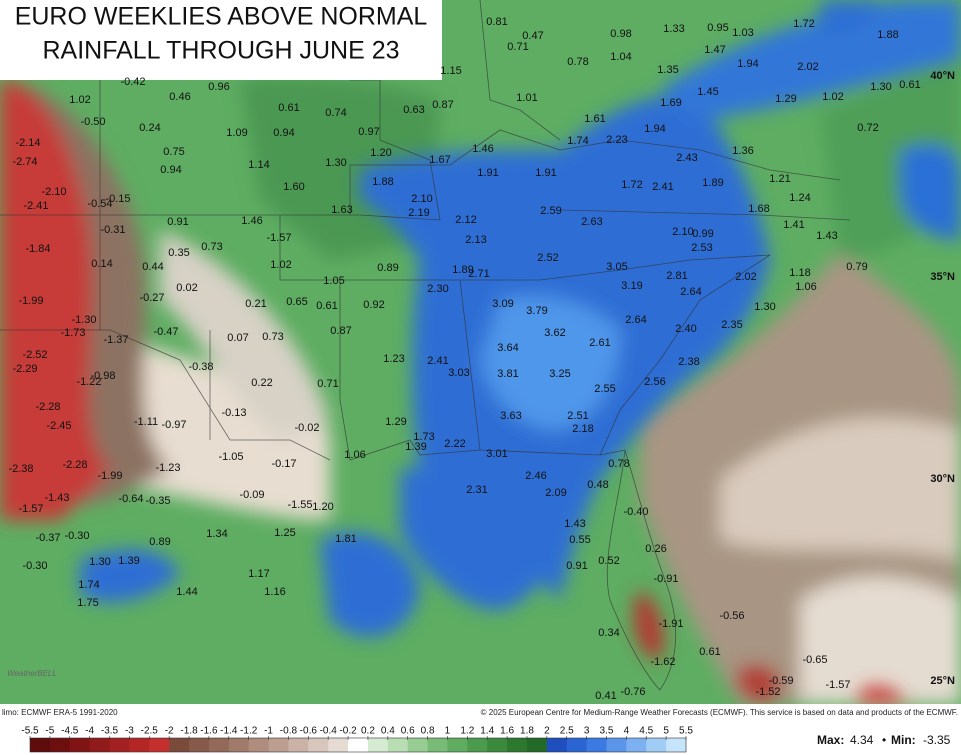 The image size is (961, 755). I want to click on value-label: 1.61, so click(594, 119).